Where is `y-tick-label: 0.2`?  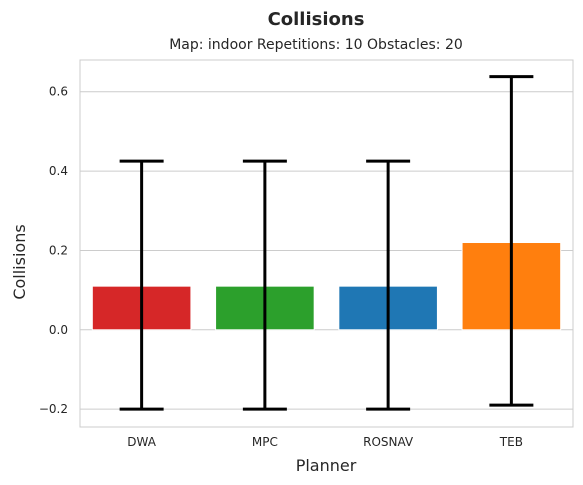 y-tick-label: 0.2 is located at coordinates (58, 250).